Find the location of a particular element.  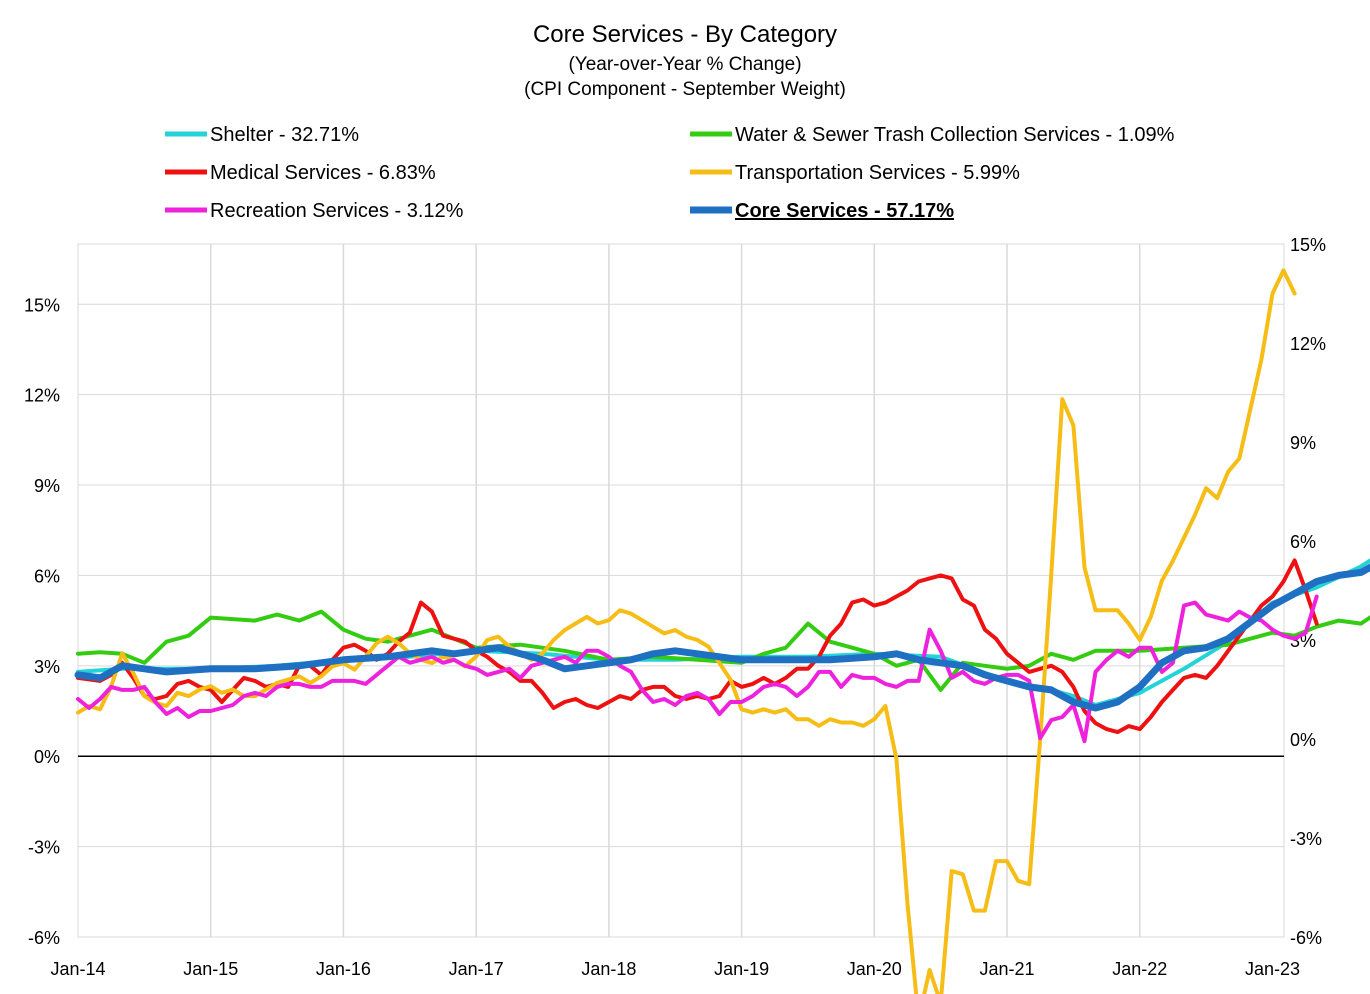

x-tick-label: Jan-17 is located at coordinates (476, 969).